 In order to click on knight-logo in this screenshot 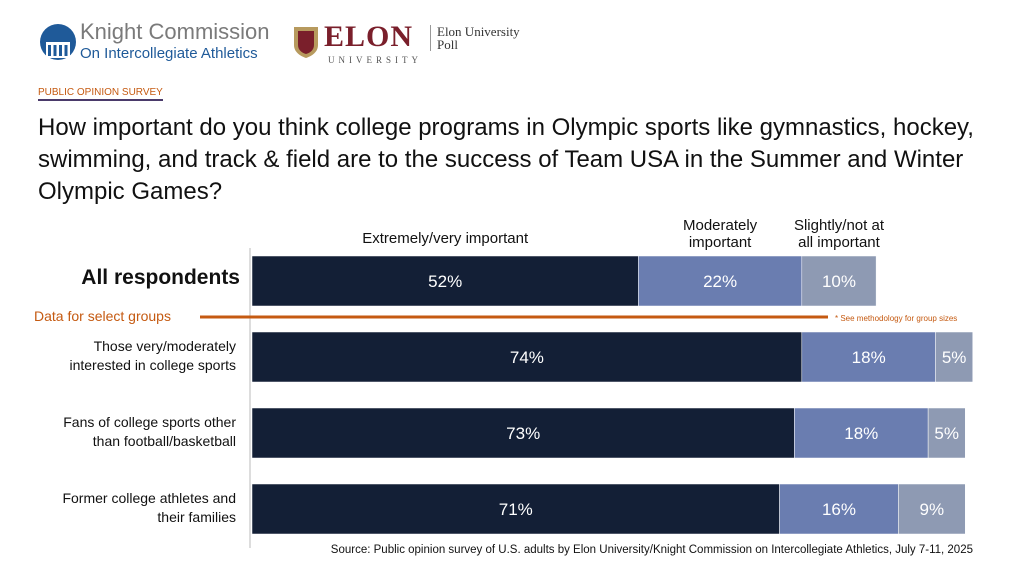, I will do `click(58, 42)`.